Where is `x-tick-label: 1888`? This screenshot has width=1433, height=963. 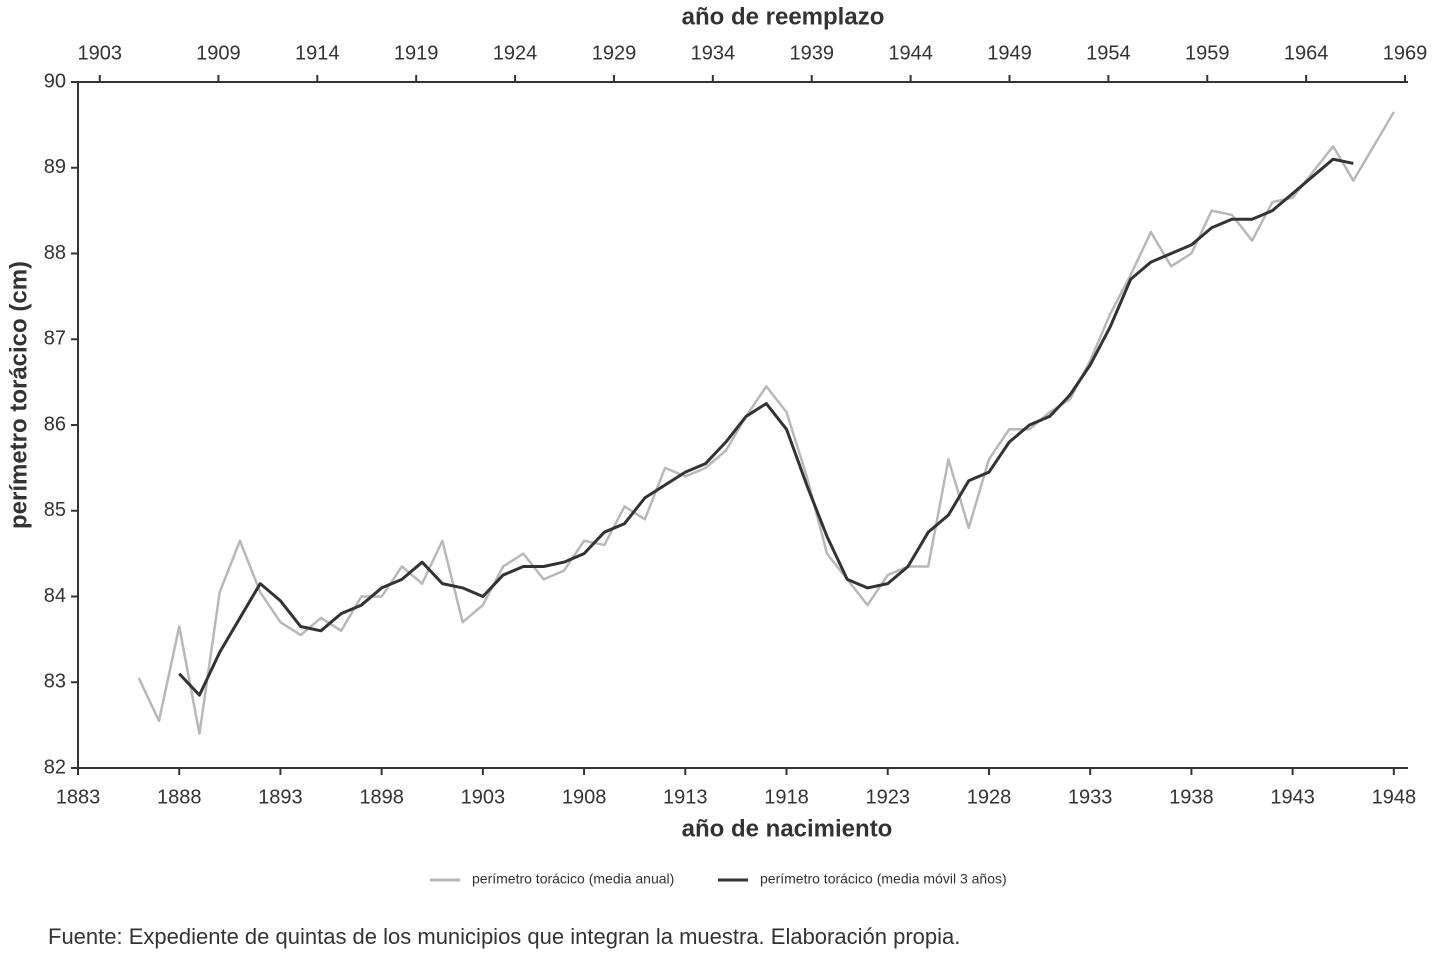
x-tick-label: 1888 is located at coordinates (179, 797).